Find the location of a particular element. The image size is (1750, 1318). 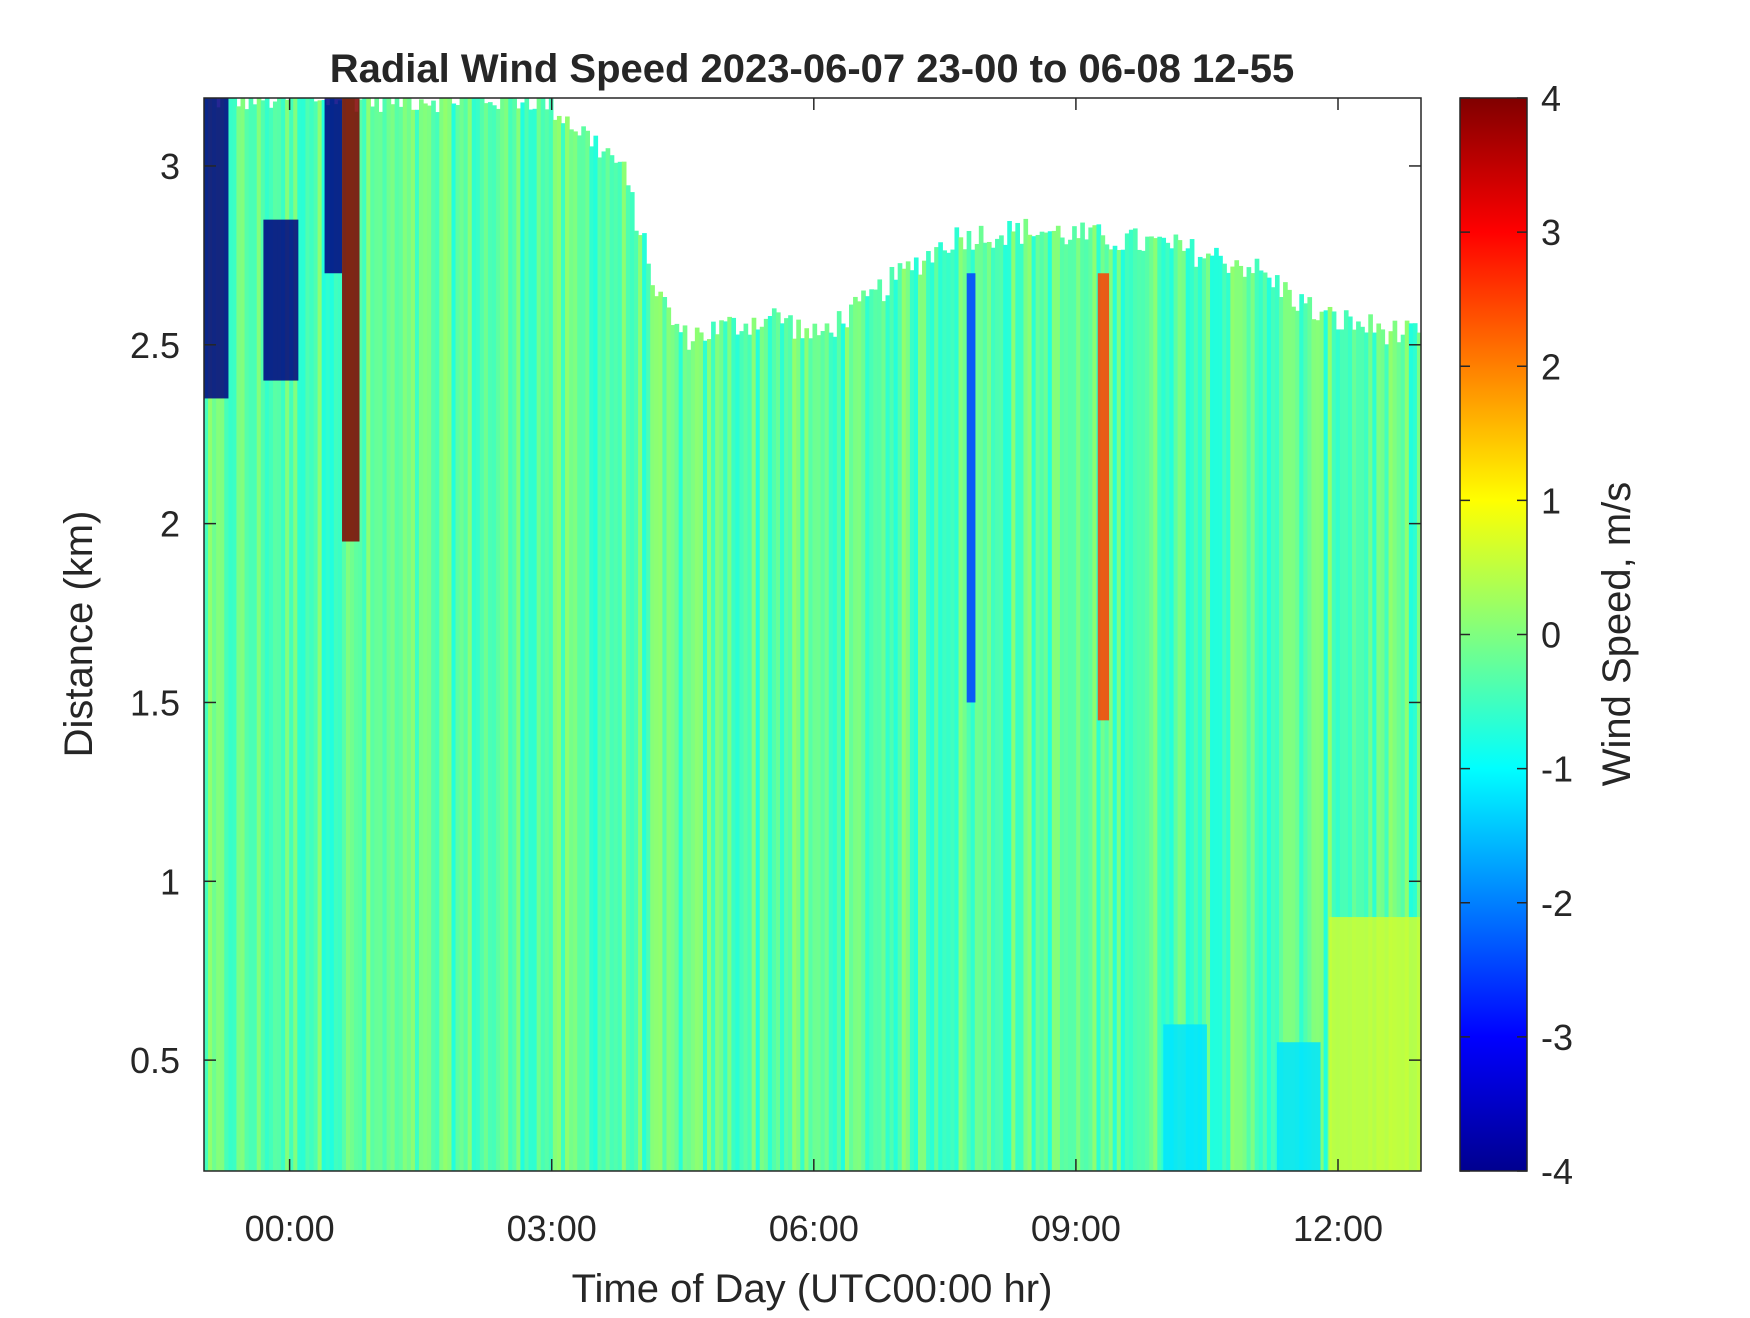

colorbar-label: Wind Speed, m/s is located at coordinates (1617, 634).